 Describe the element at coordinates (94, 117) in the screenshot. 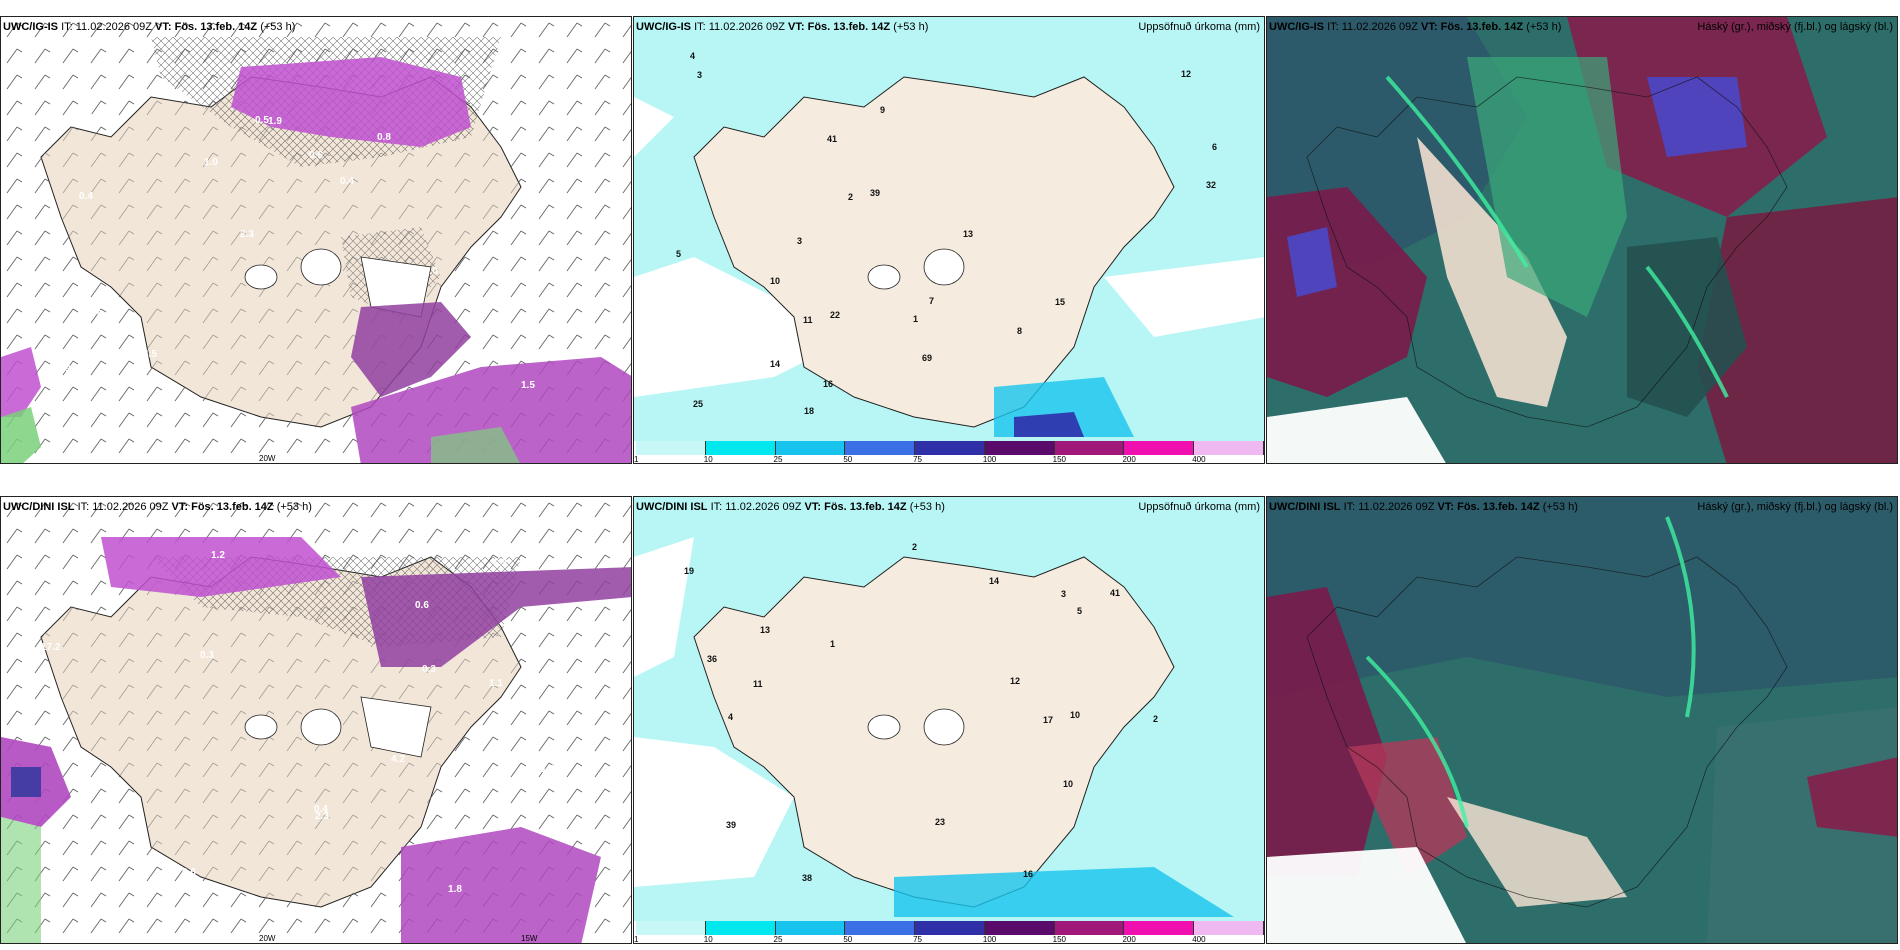

I see `value-label: 2.2` at that location.